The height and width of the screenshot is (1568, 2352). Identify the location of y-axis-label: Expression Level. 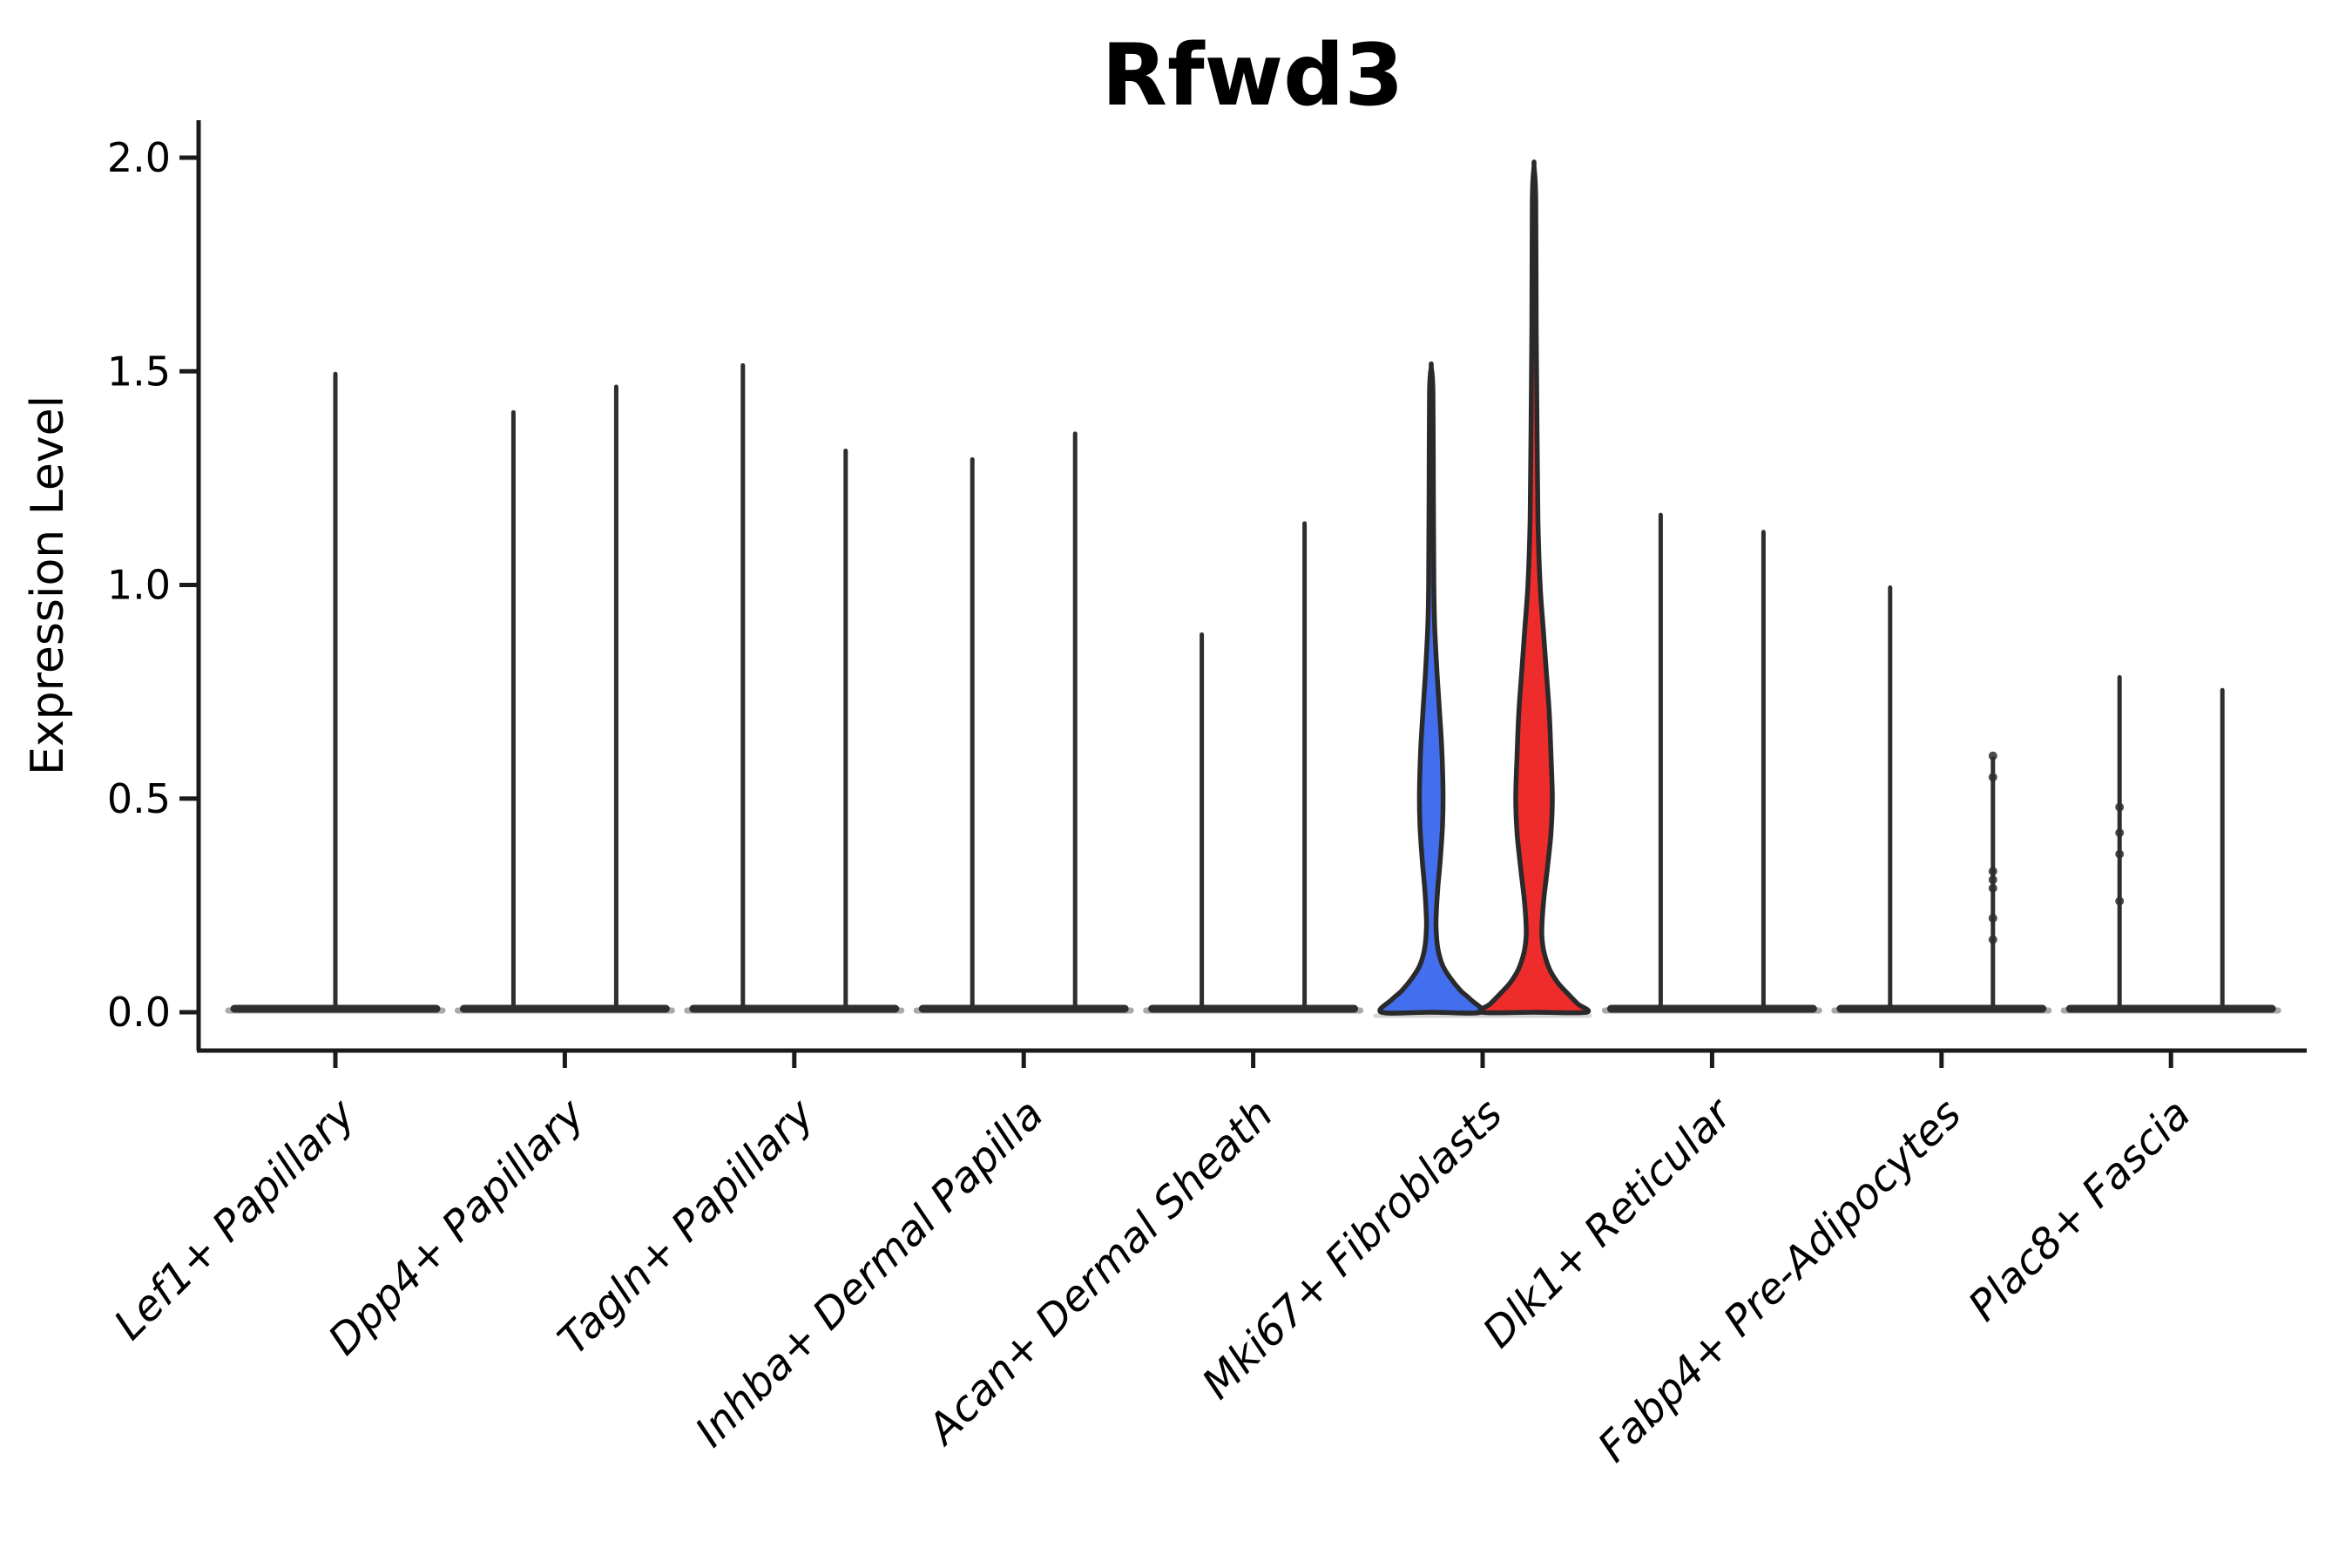
(48, 585).